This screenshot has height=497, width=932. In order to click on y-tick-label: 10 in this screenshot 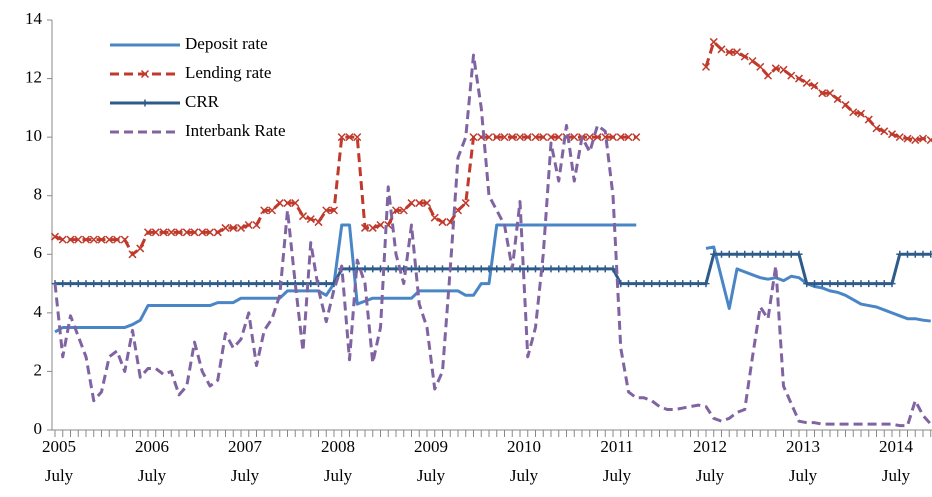, I will do `click(33, 135)`.